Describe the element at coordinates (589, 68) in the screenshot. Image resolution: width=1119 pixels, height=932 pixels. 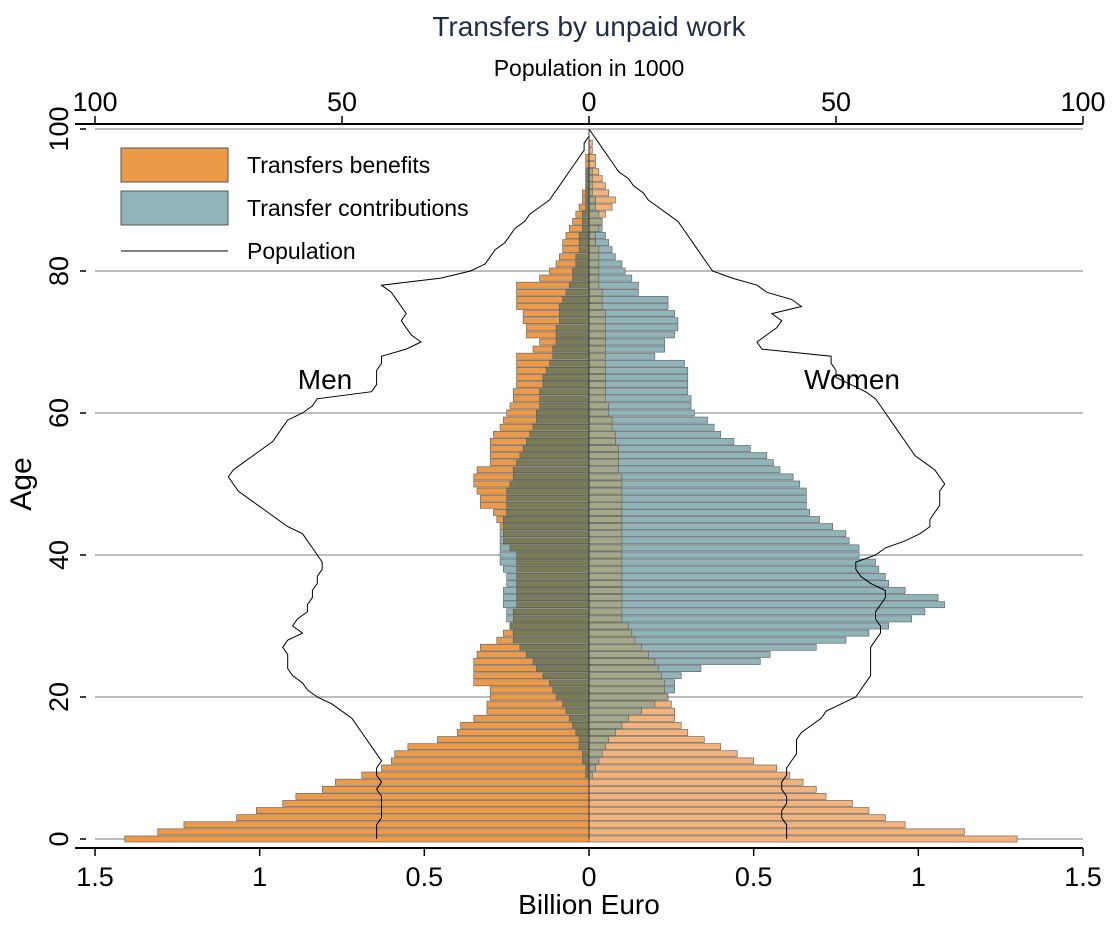
I see `top-axis-label: Population in 1000` at that location.